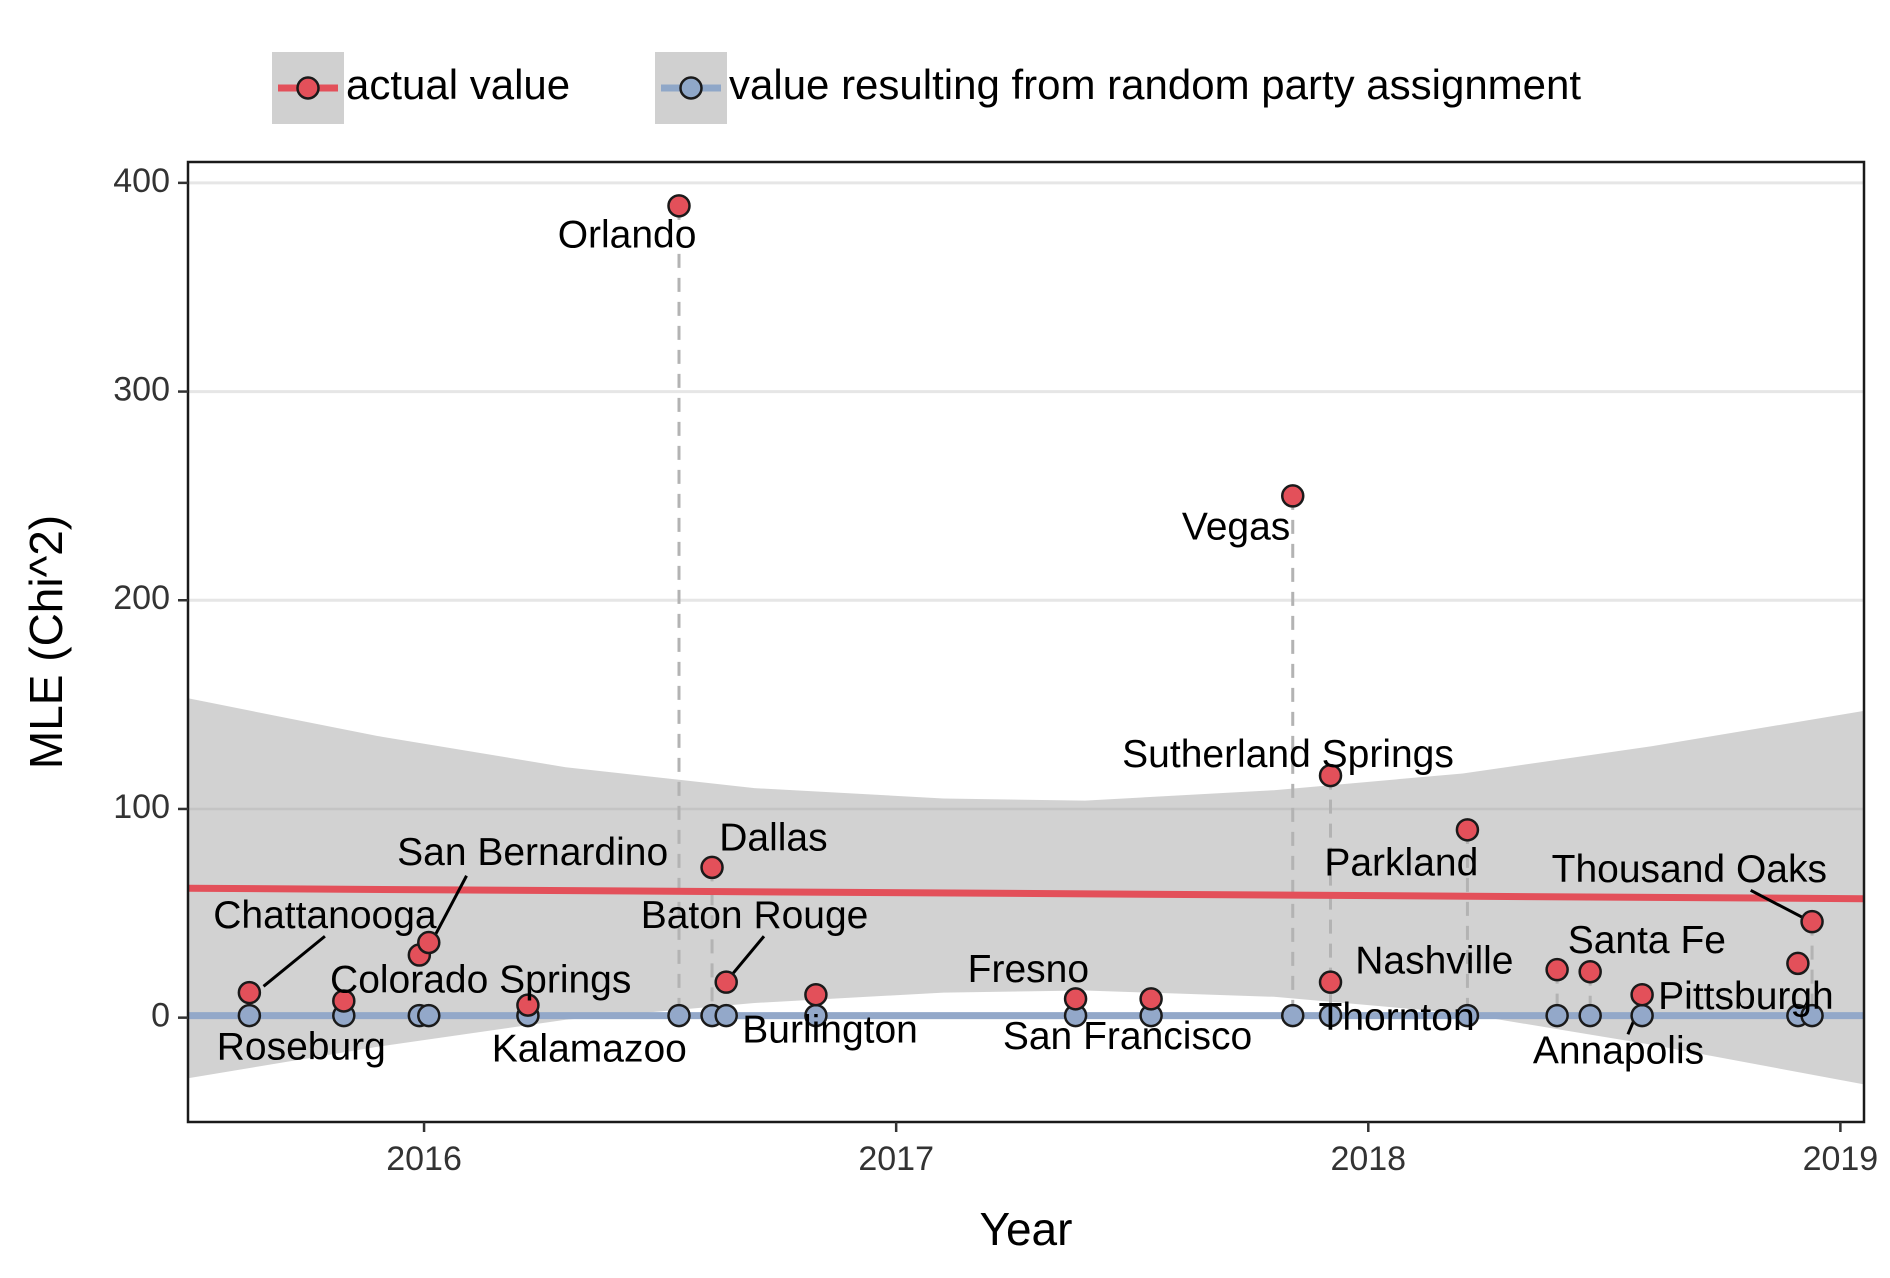  What do you see at coordinates (1368, 1159) in the screenshot?
I see `x-tick-label-2018: 2018` at bounding box center [1368, 1159].